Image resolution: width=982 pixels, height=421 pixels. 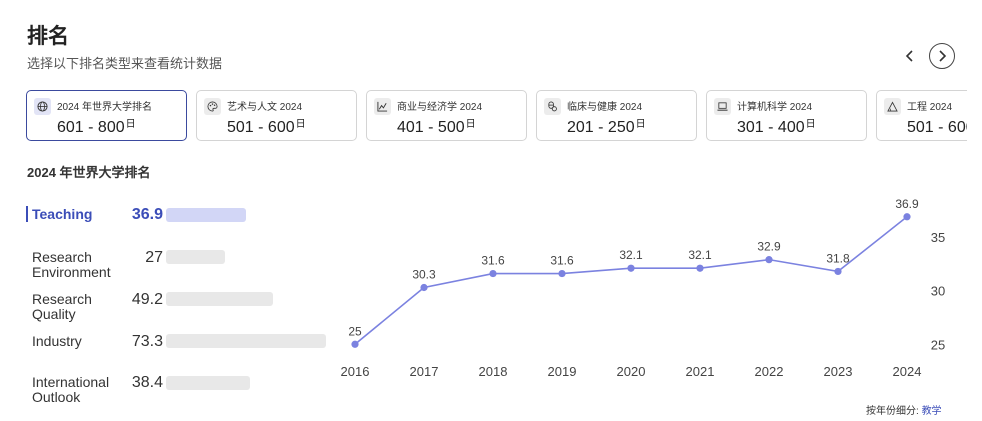 I want to click on palette-icon, so click(x=212, y=106).